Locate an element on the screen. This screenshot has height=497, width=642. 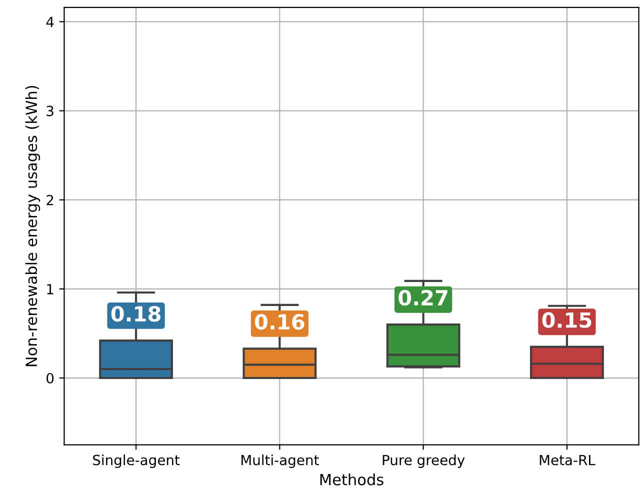
y-tick-label: 0 is located at coordinates (50, 378).